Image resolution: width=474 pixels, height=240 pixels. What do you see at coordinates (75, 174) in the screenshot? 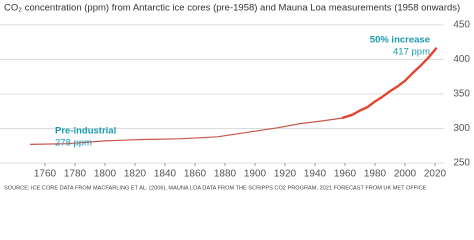
I see `x-tick-label: 1780` at bounding box center [75, 174].